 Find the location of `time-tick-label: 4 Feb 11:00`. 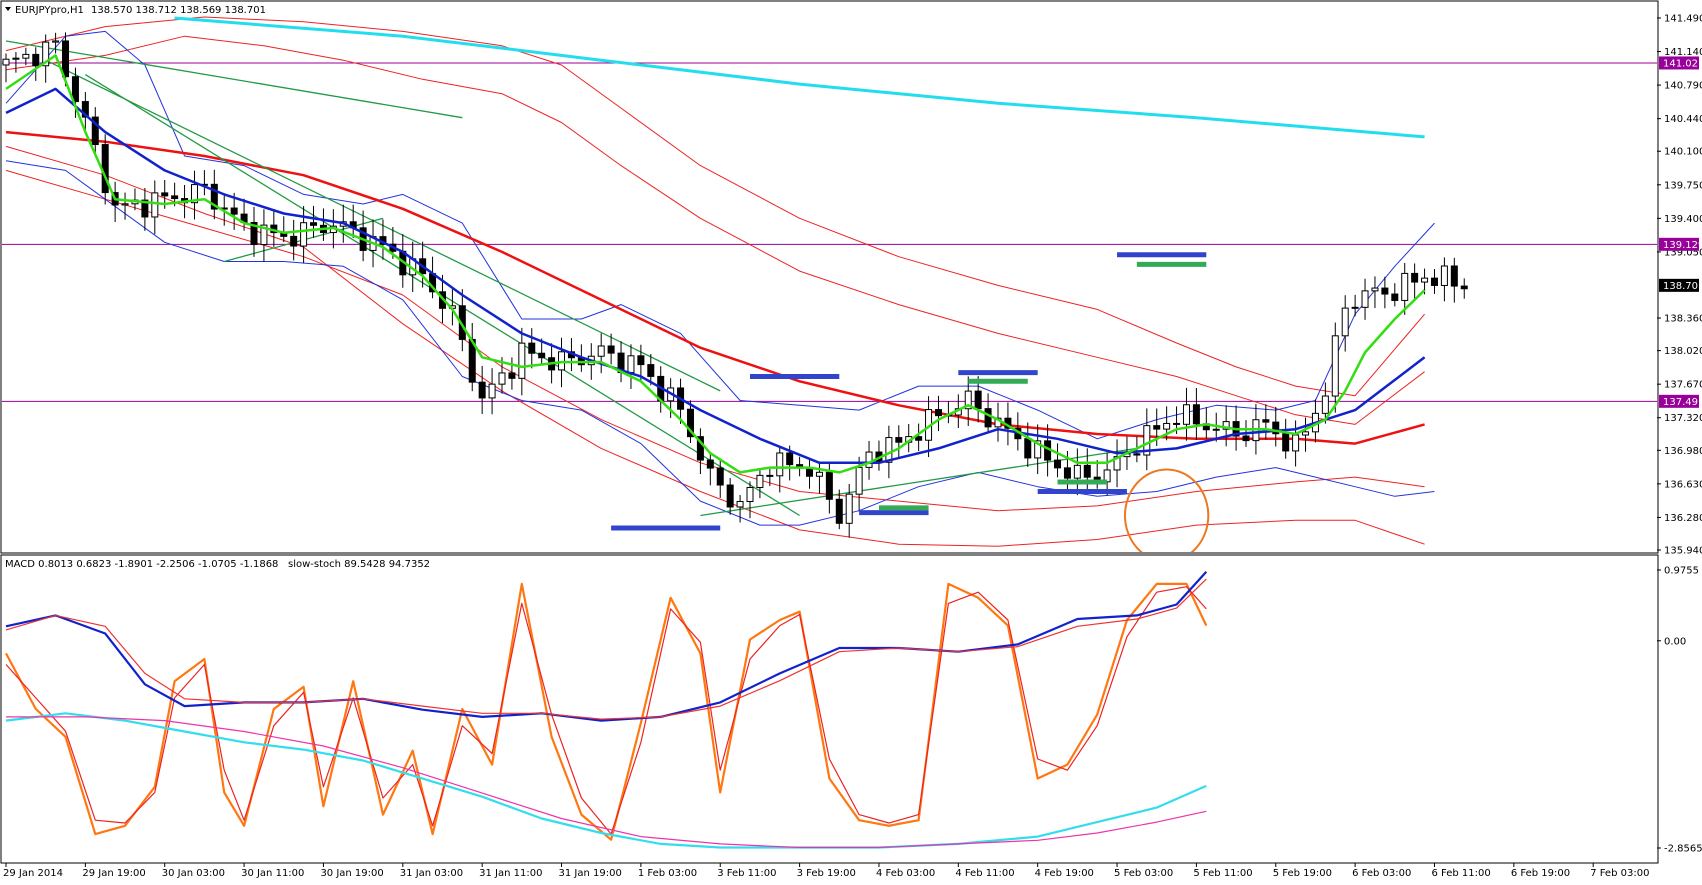

time-tick-label: 4 Feb 11:00 is located at coordinates (984, 873).